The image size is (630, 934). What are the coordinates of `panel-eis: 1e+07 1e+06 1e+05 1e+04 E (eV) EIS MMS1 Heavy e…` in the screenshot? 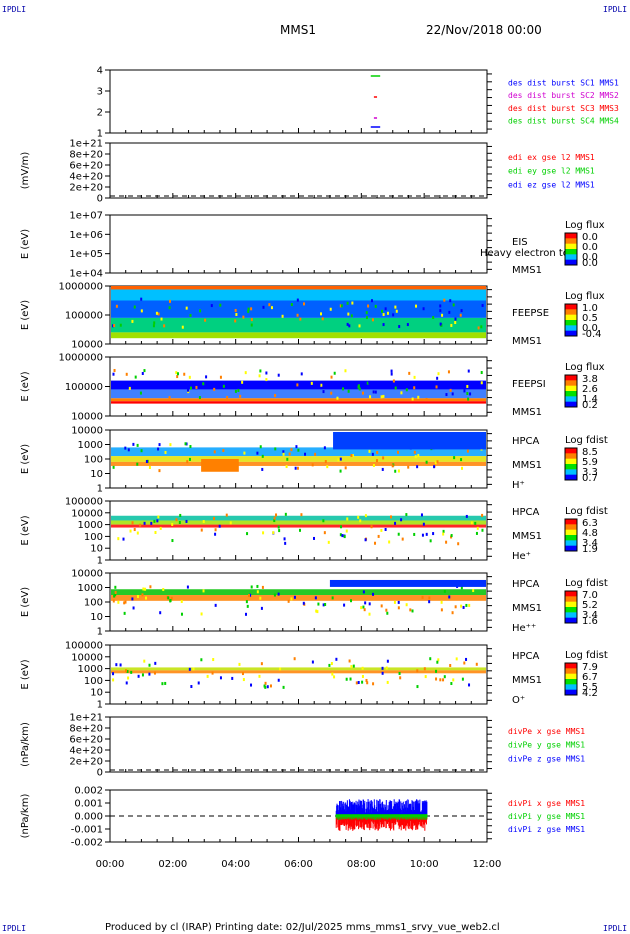 It's located at (312, 245).